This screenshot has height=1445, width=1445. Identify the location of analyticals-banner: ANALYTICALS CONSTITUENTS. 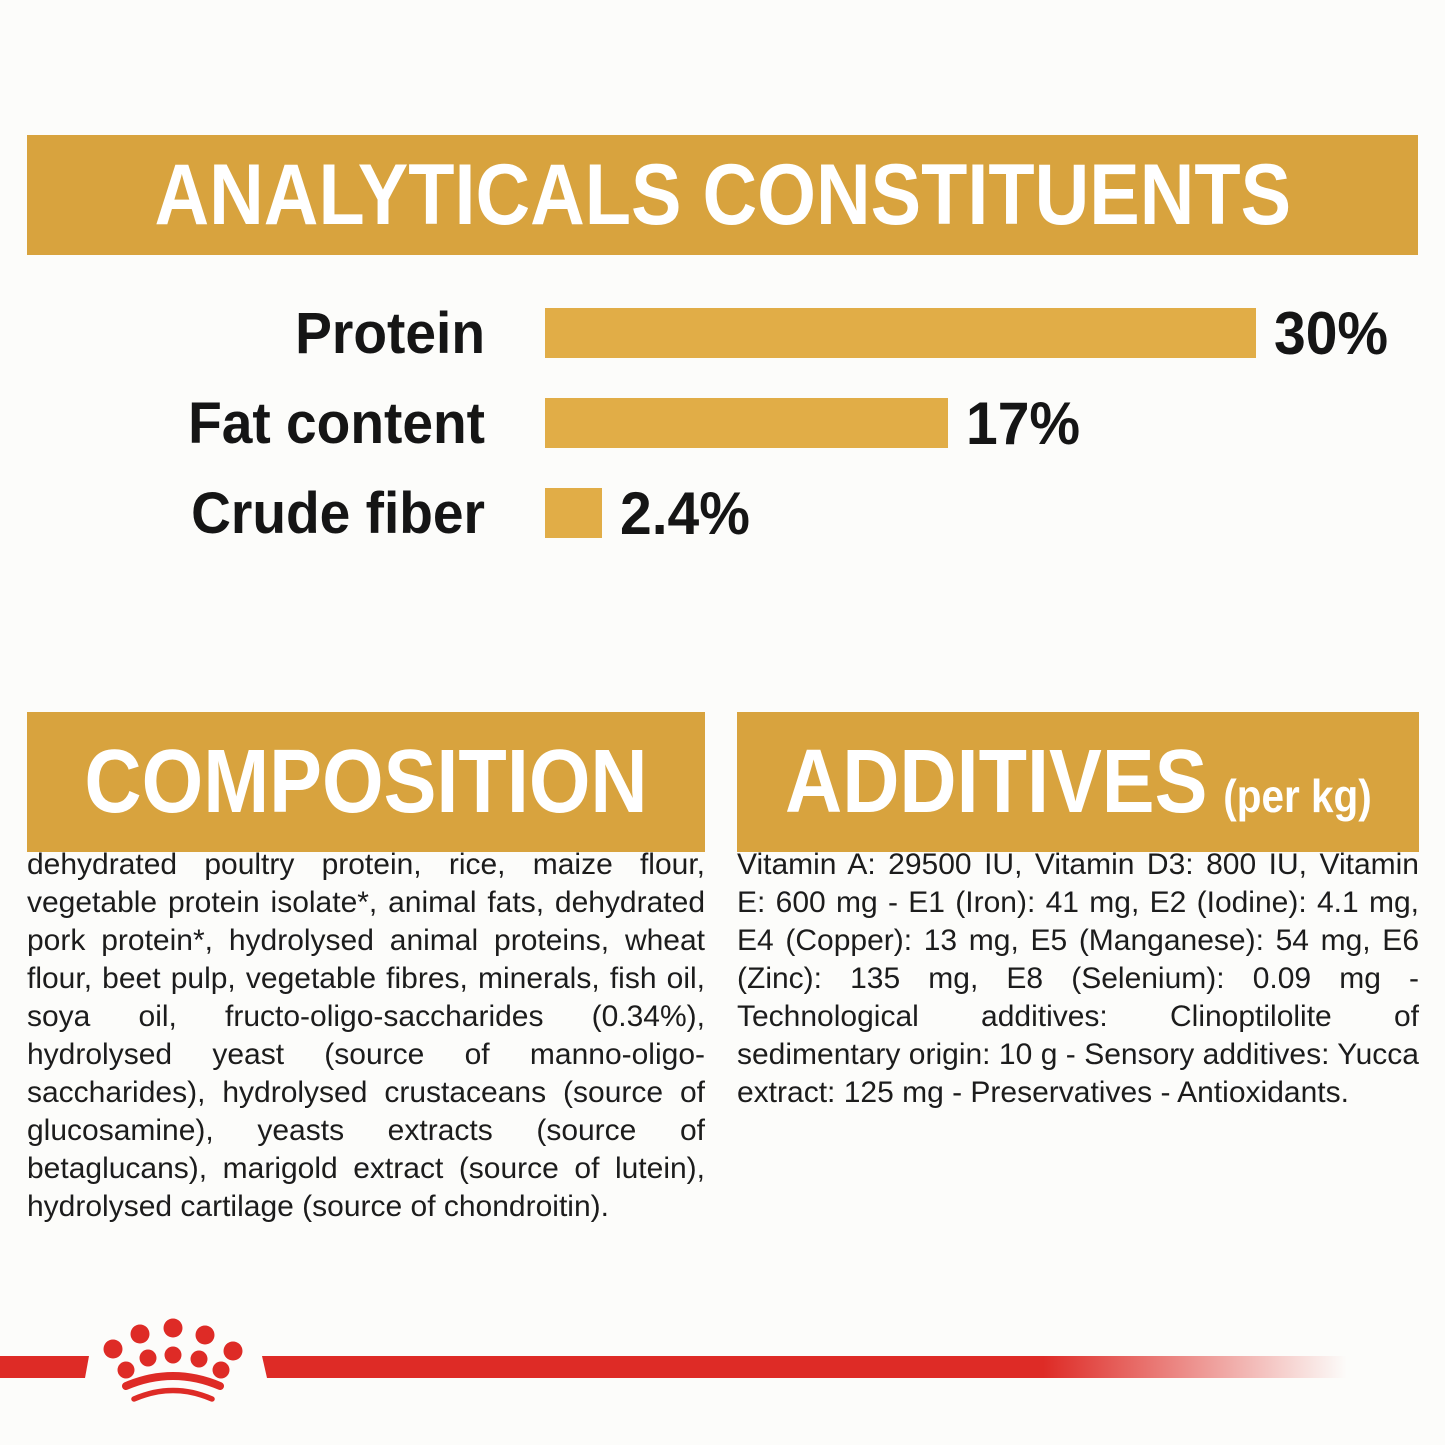
(722, 195).